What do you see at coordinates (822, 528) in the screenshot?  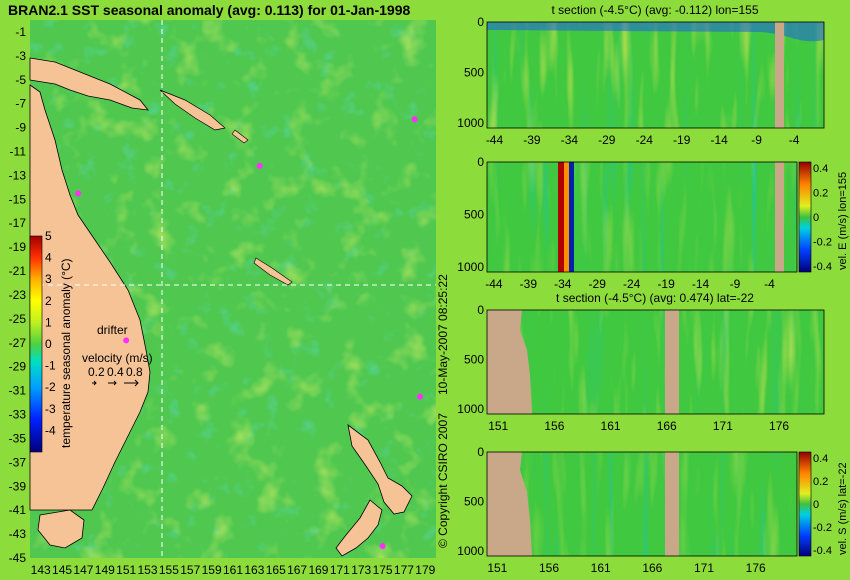 I see `vel-colorbar-tick: -0.2` at bounding box center [822, 528].